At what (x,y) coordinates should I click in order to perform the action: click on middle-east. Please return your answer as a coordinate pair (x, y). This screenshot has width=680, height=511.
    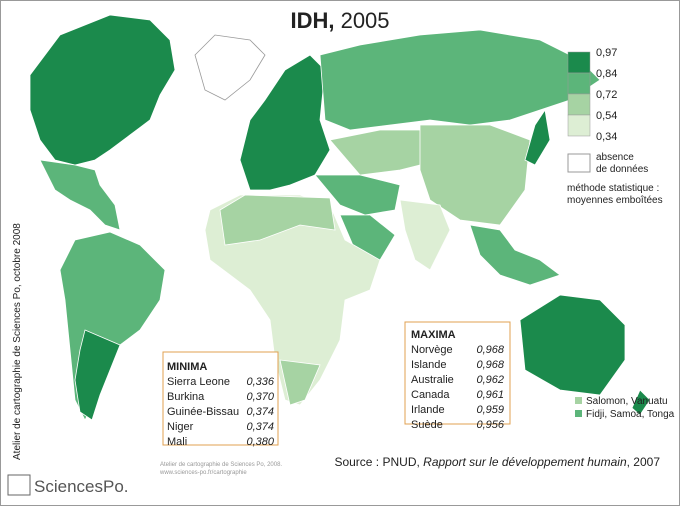
    Looking at the image, I should click on (357, 195).